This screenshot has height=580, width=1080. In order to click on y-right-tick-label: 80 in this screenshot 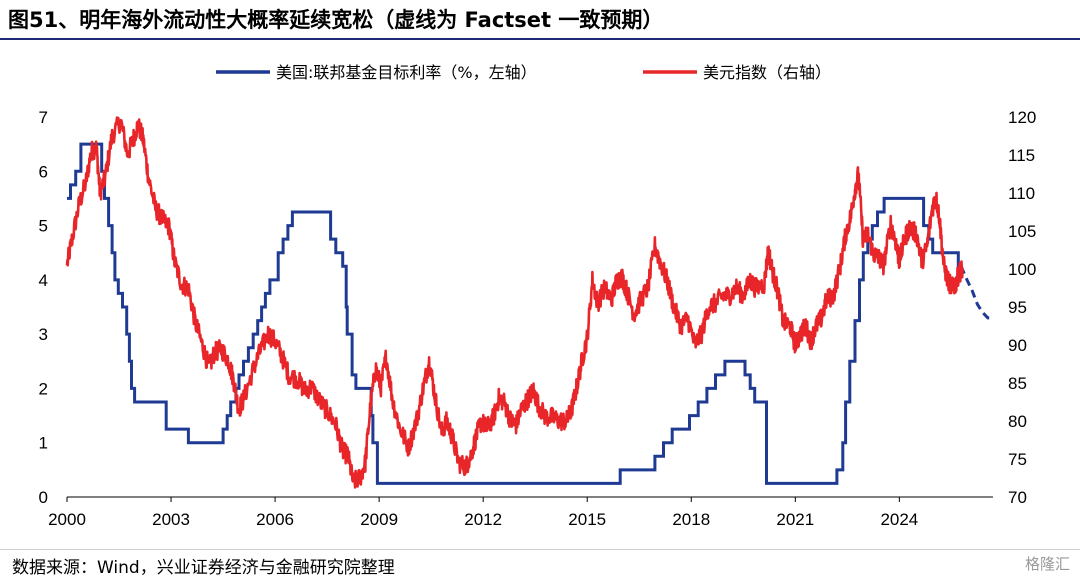, I will do `click(1017, 421)`.